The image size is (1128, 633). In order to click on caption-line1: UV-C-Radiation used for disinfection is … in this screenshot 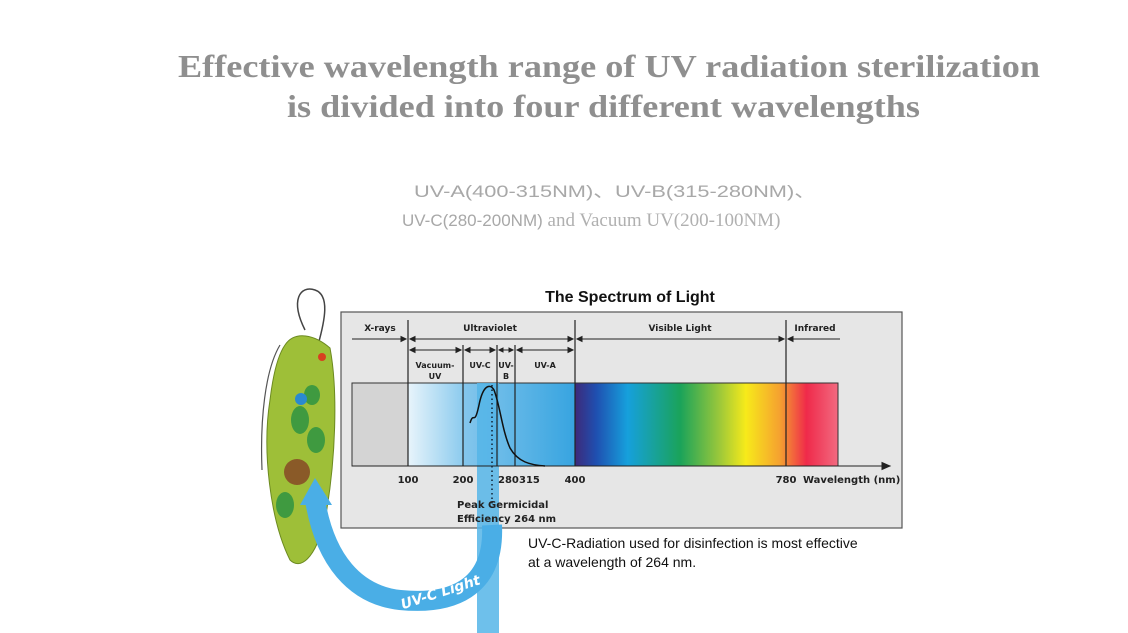, I will do `click(693, 543)`.